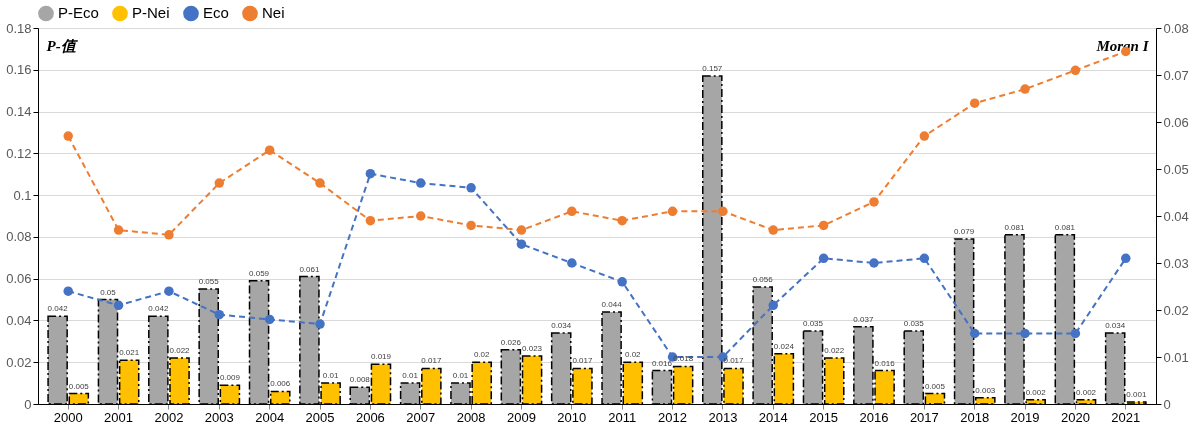  What do you see at coordinates (964, 231) in the screenshot?
I see `data-label: 0.079` at bounding box center [964, 231].